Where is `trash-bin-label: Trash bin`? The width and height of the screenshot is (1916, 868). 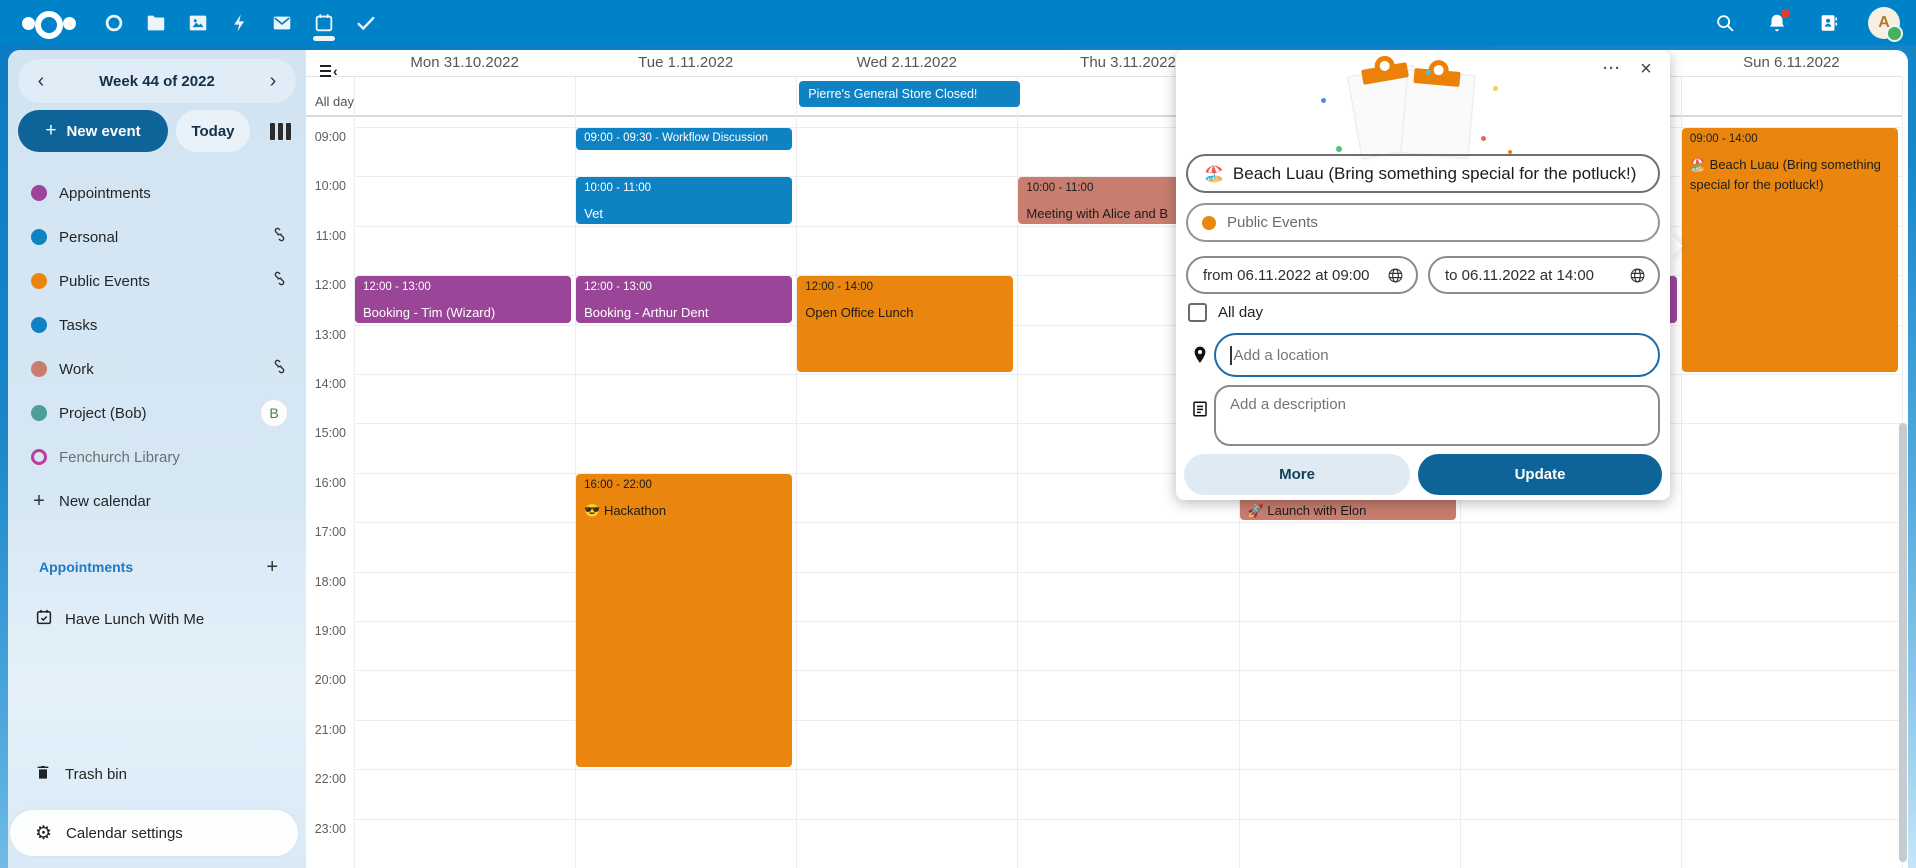
trash-bin-label: Trash bin is located at coordinates (96, 774).